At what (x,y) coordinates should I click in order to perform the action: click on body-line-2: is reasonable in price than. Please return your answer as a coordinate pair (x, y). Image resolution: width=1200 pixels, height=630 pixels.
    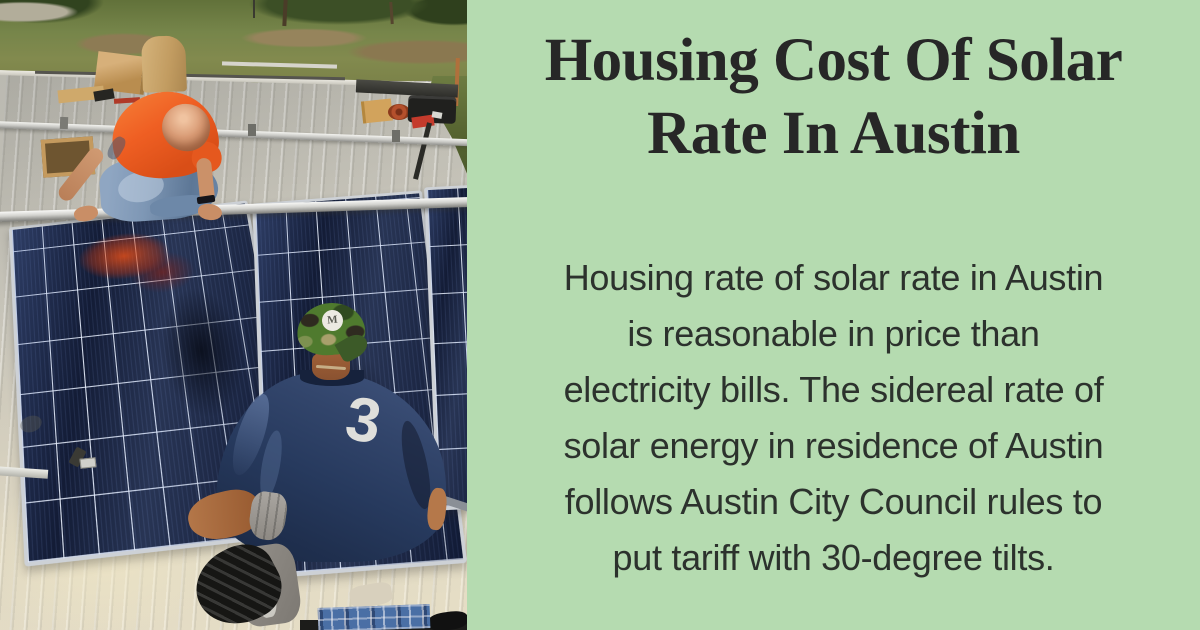
    Looking at the image, I should click on (833, 333).